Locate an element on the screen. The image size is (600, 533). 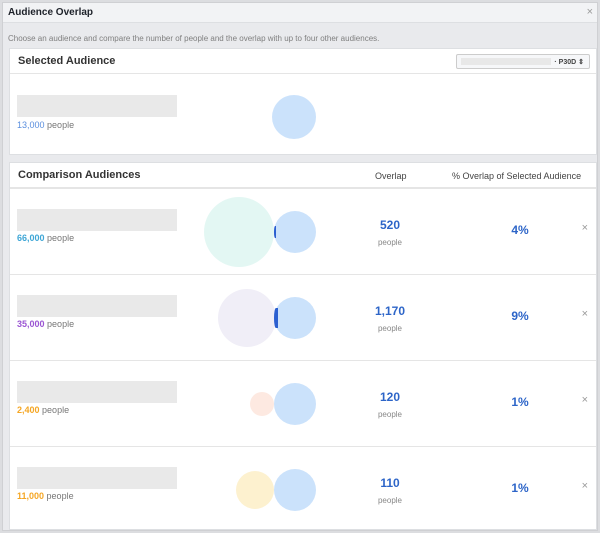
overlap-column-header: Overlap is located at coordinates (391, 176).